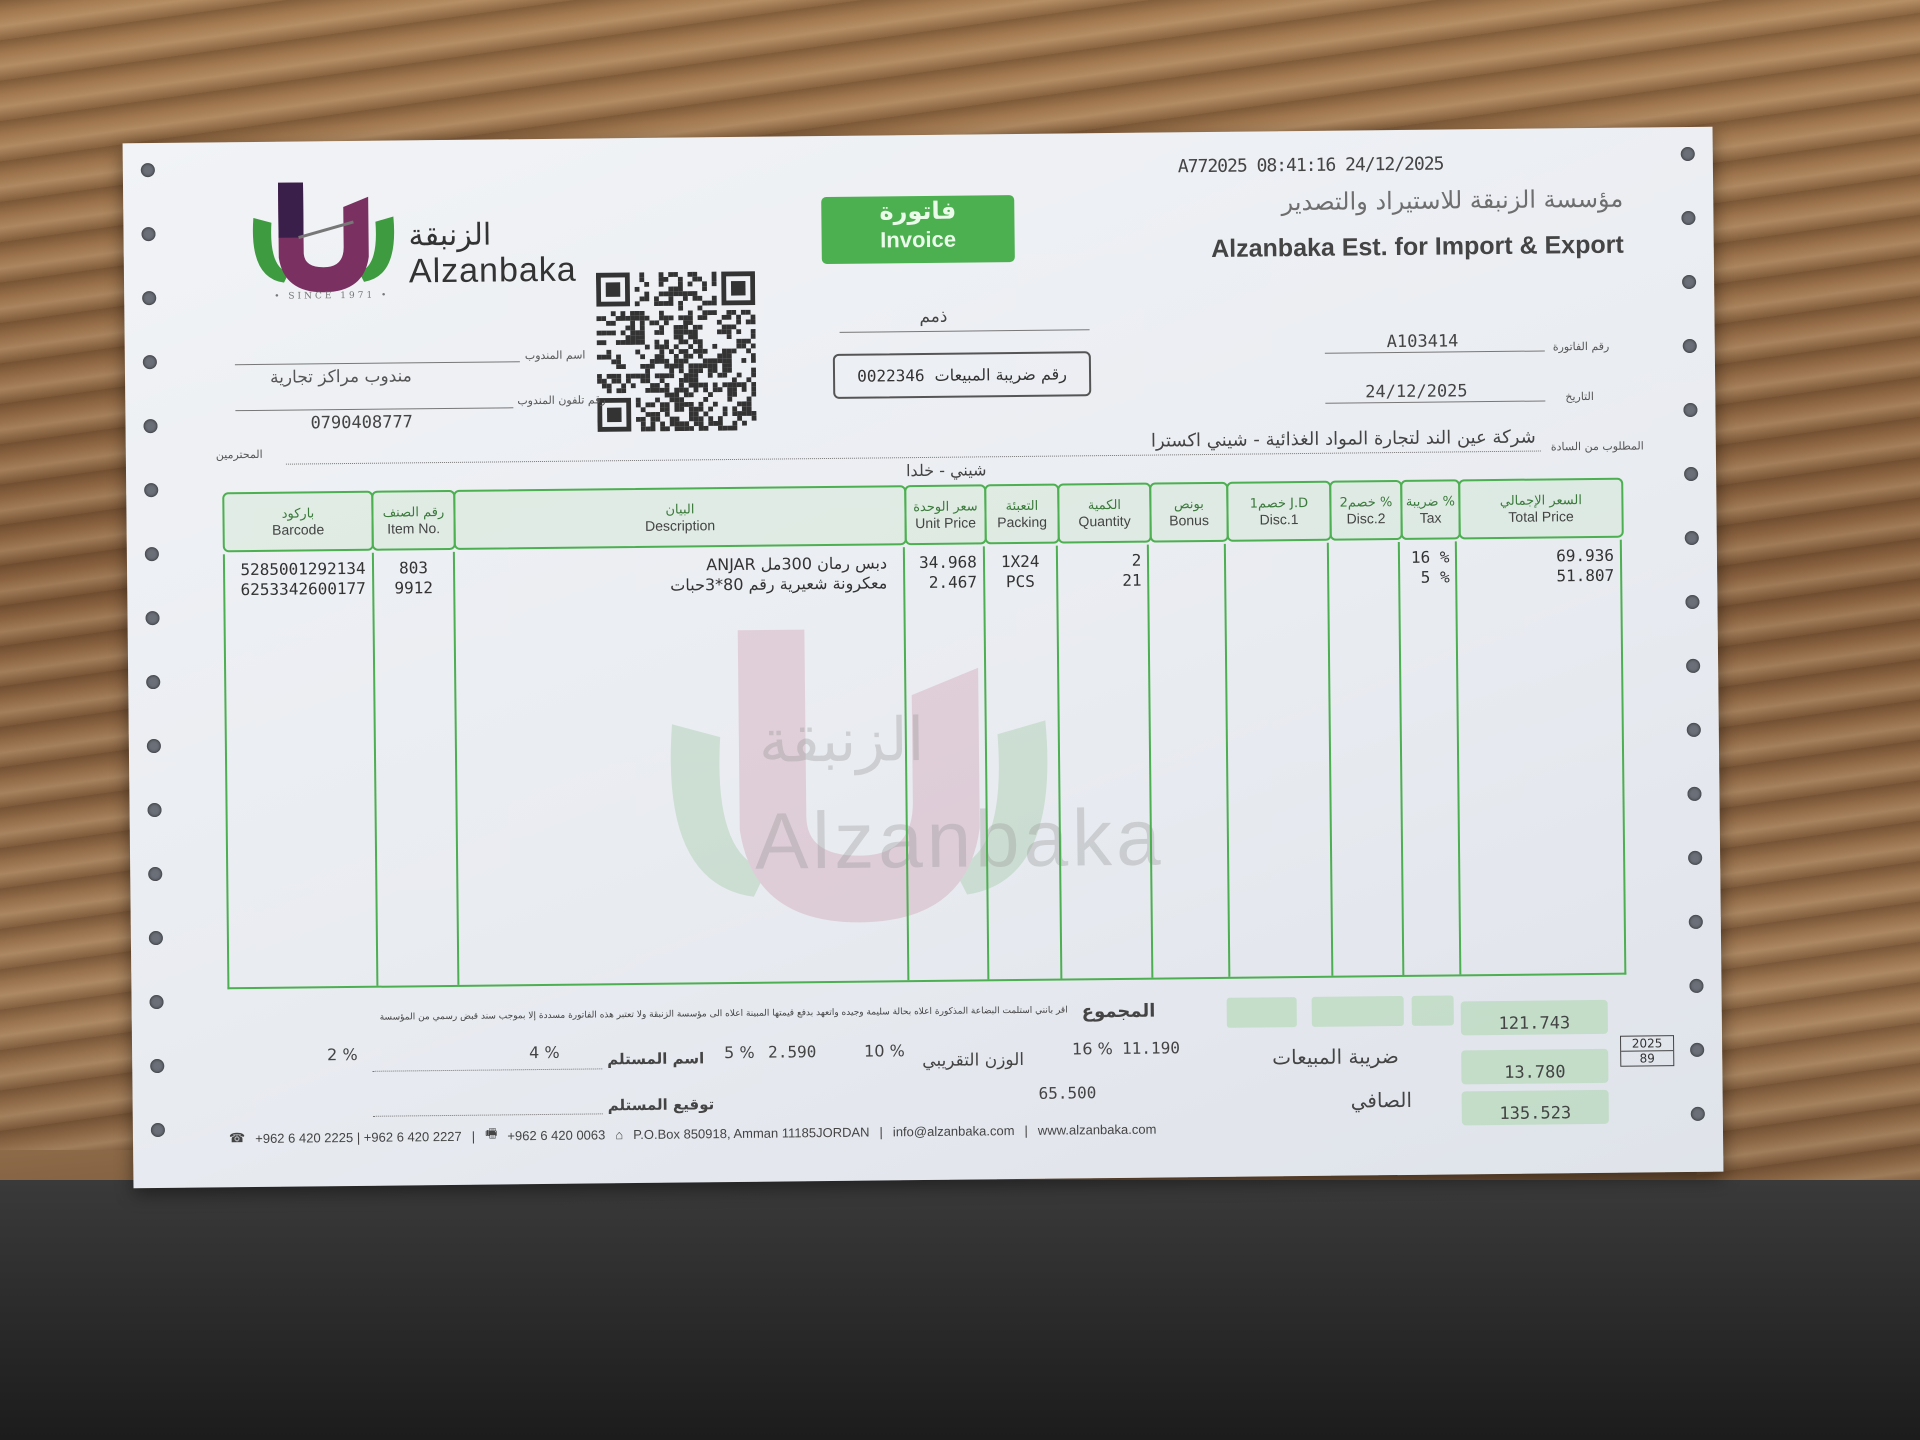 The height and width of the screenshot is (1440, 1920). Describe the element at coordinates (544, 1052) in the screenshot. I see `tax-rate-4: 4 %` at that location.